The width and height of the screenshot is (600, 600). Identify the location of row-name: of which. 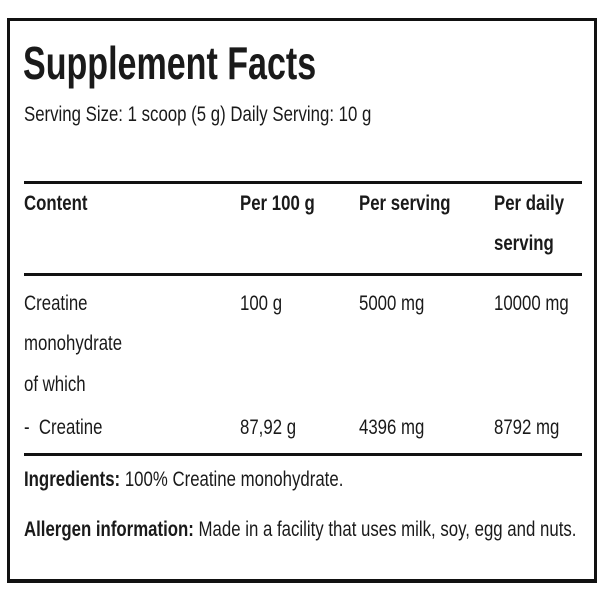
(55, 384).